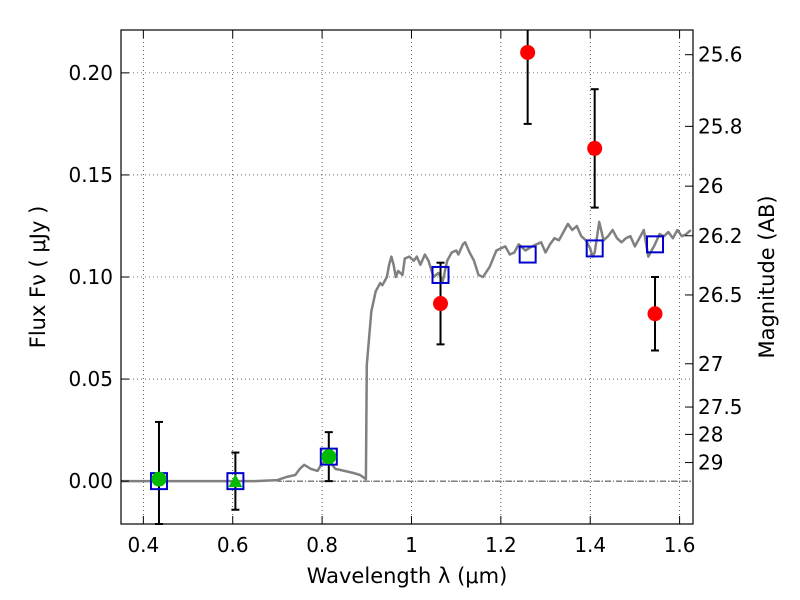  What do you see at coordinates (411, 545) in the screenshot?
I see `x-tick-label: 1` at bounding box center [411, 545].